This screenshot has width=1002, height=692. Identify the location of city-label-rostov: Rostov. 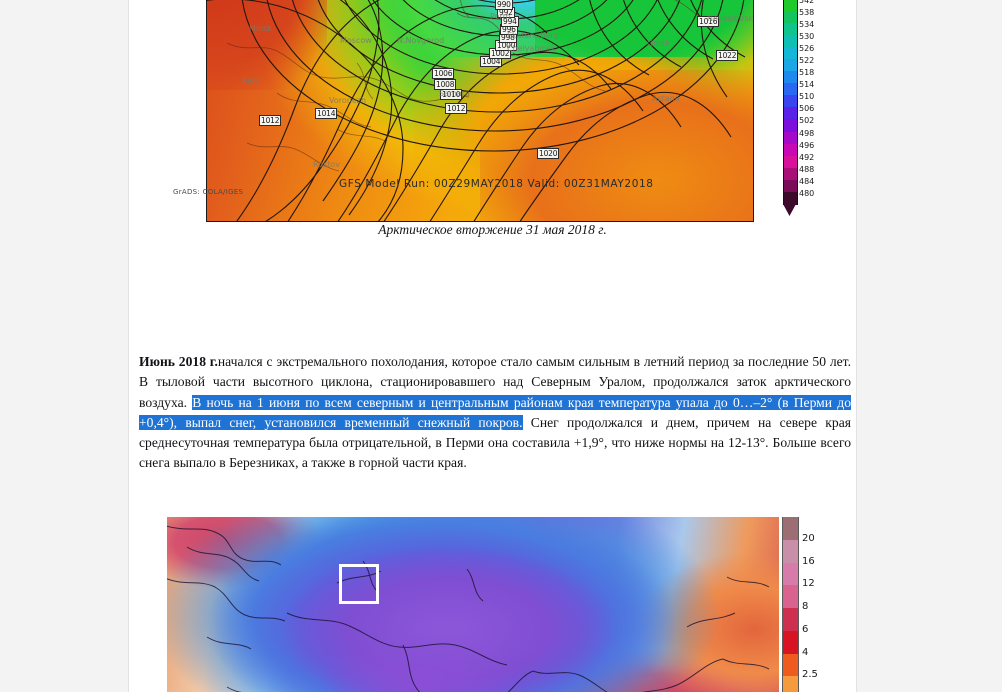
(327, 164).